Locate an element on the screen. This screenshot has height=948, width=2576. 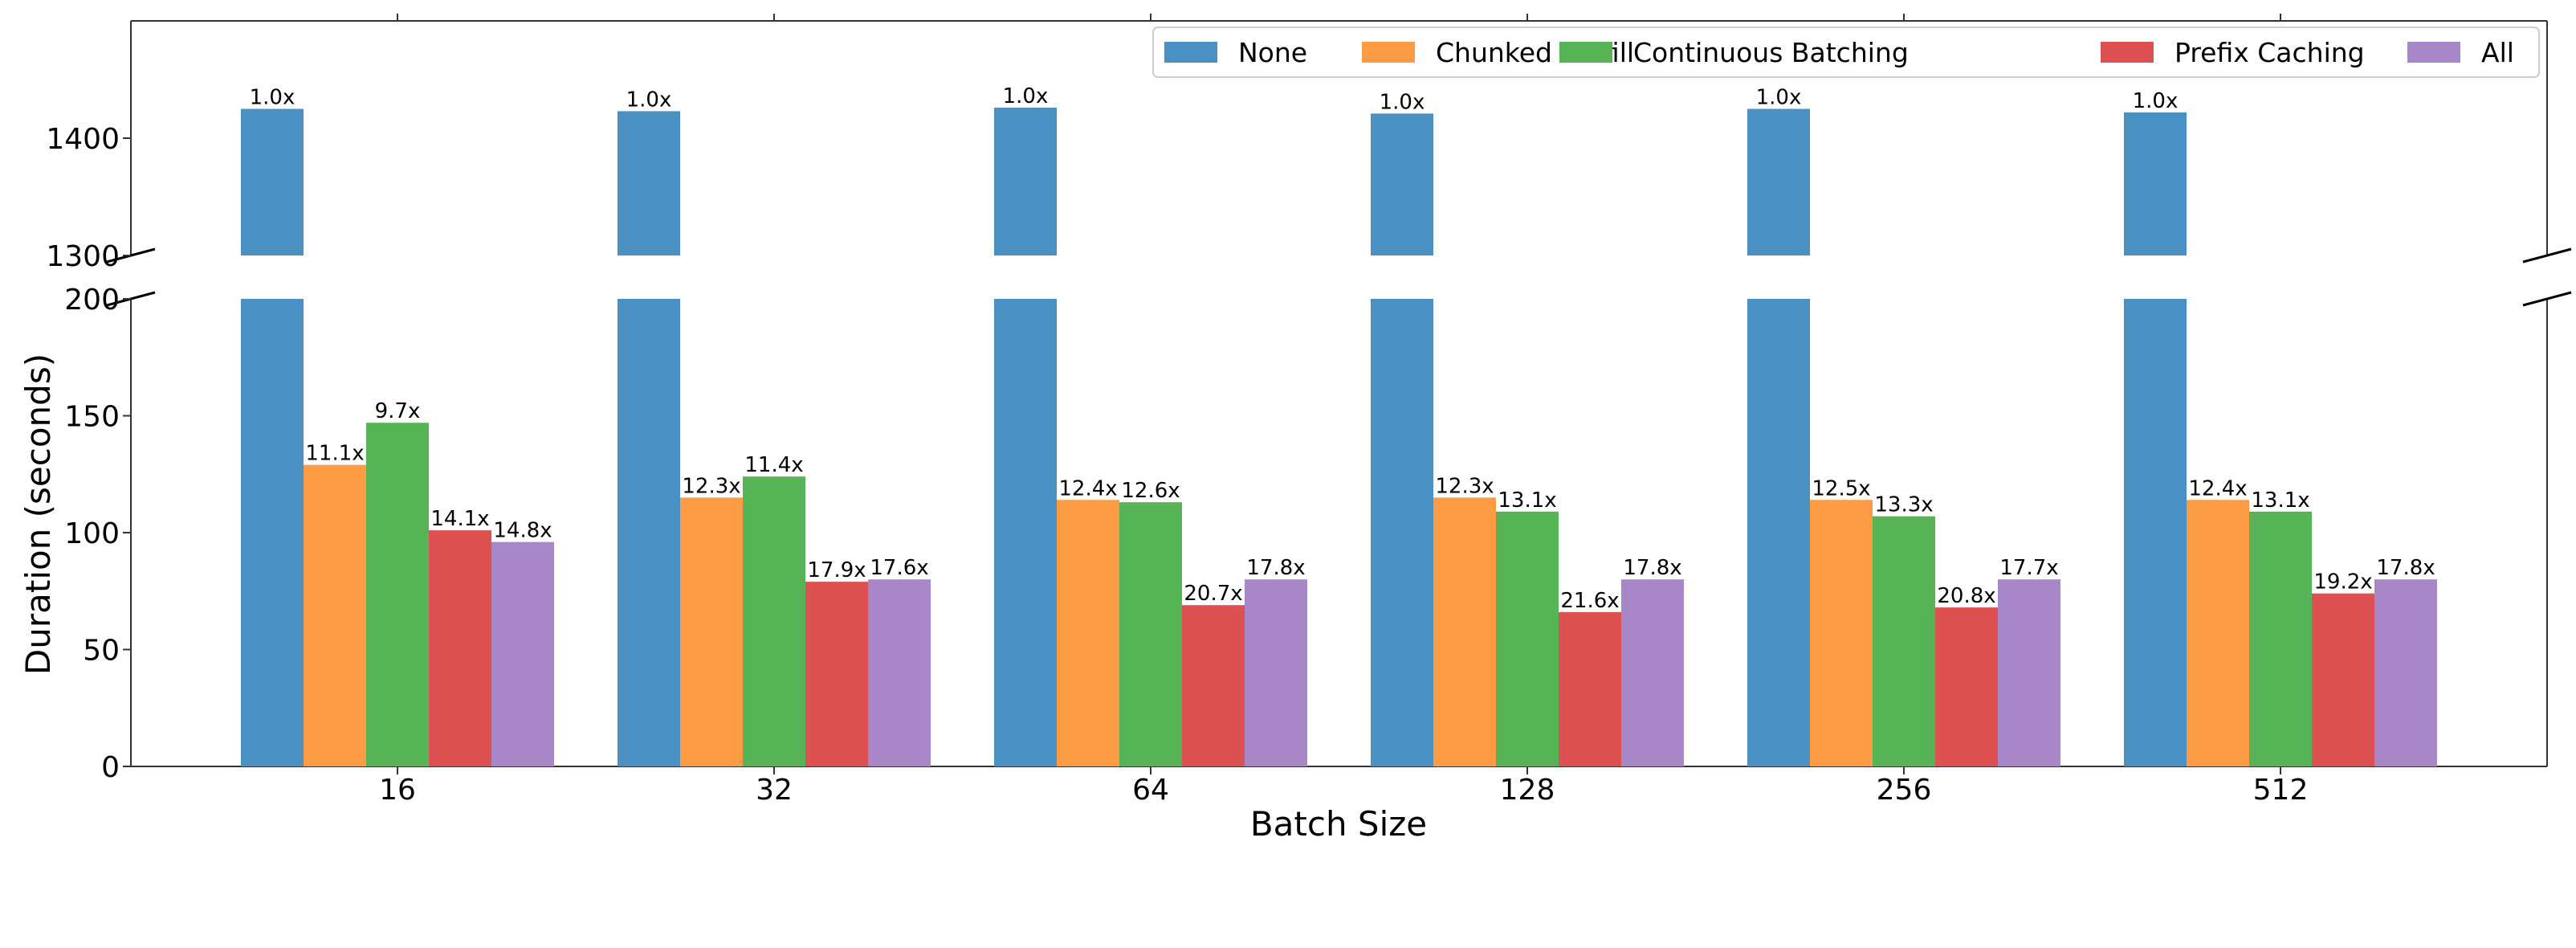
data-label: 20.8x is located at coordinates (1966, 596).